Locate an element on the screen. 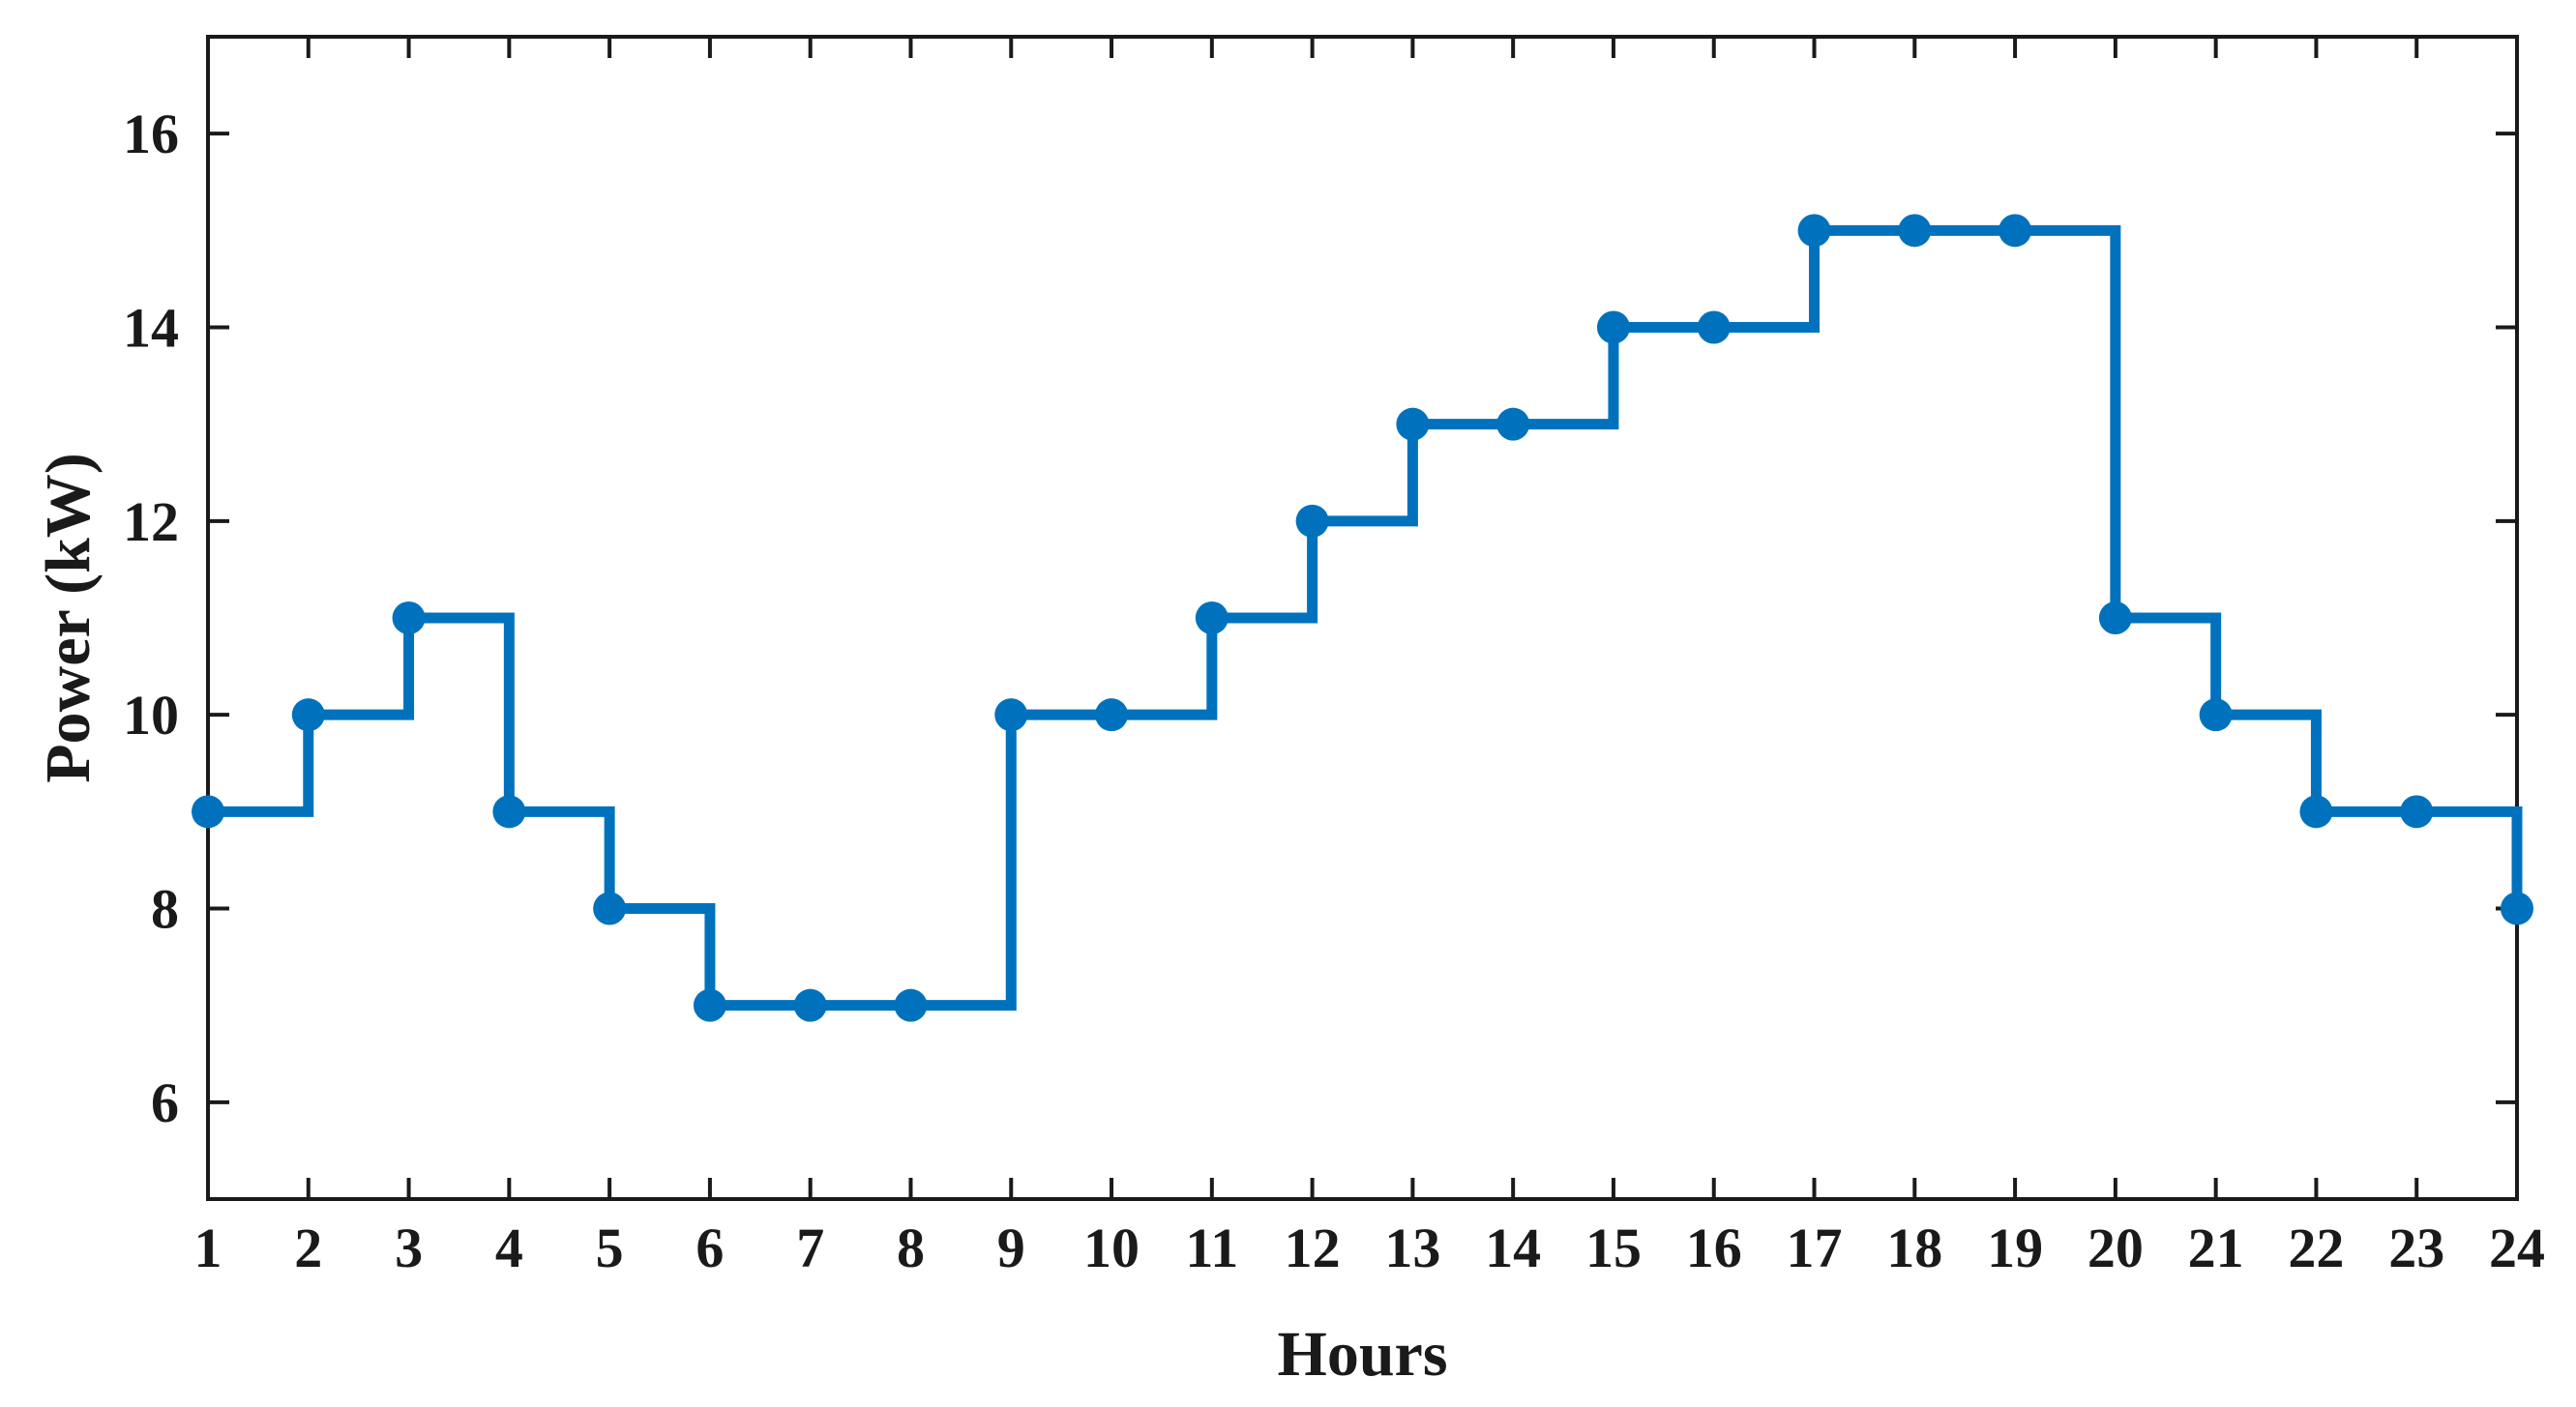  x-tick-label: 22 is located at coordinates (2316, 1247).